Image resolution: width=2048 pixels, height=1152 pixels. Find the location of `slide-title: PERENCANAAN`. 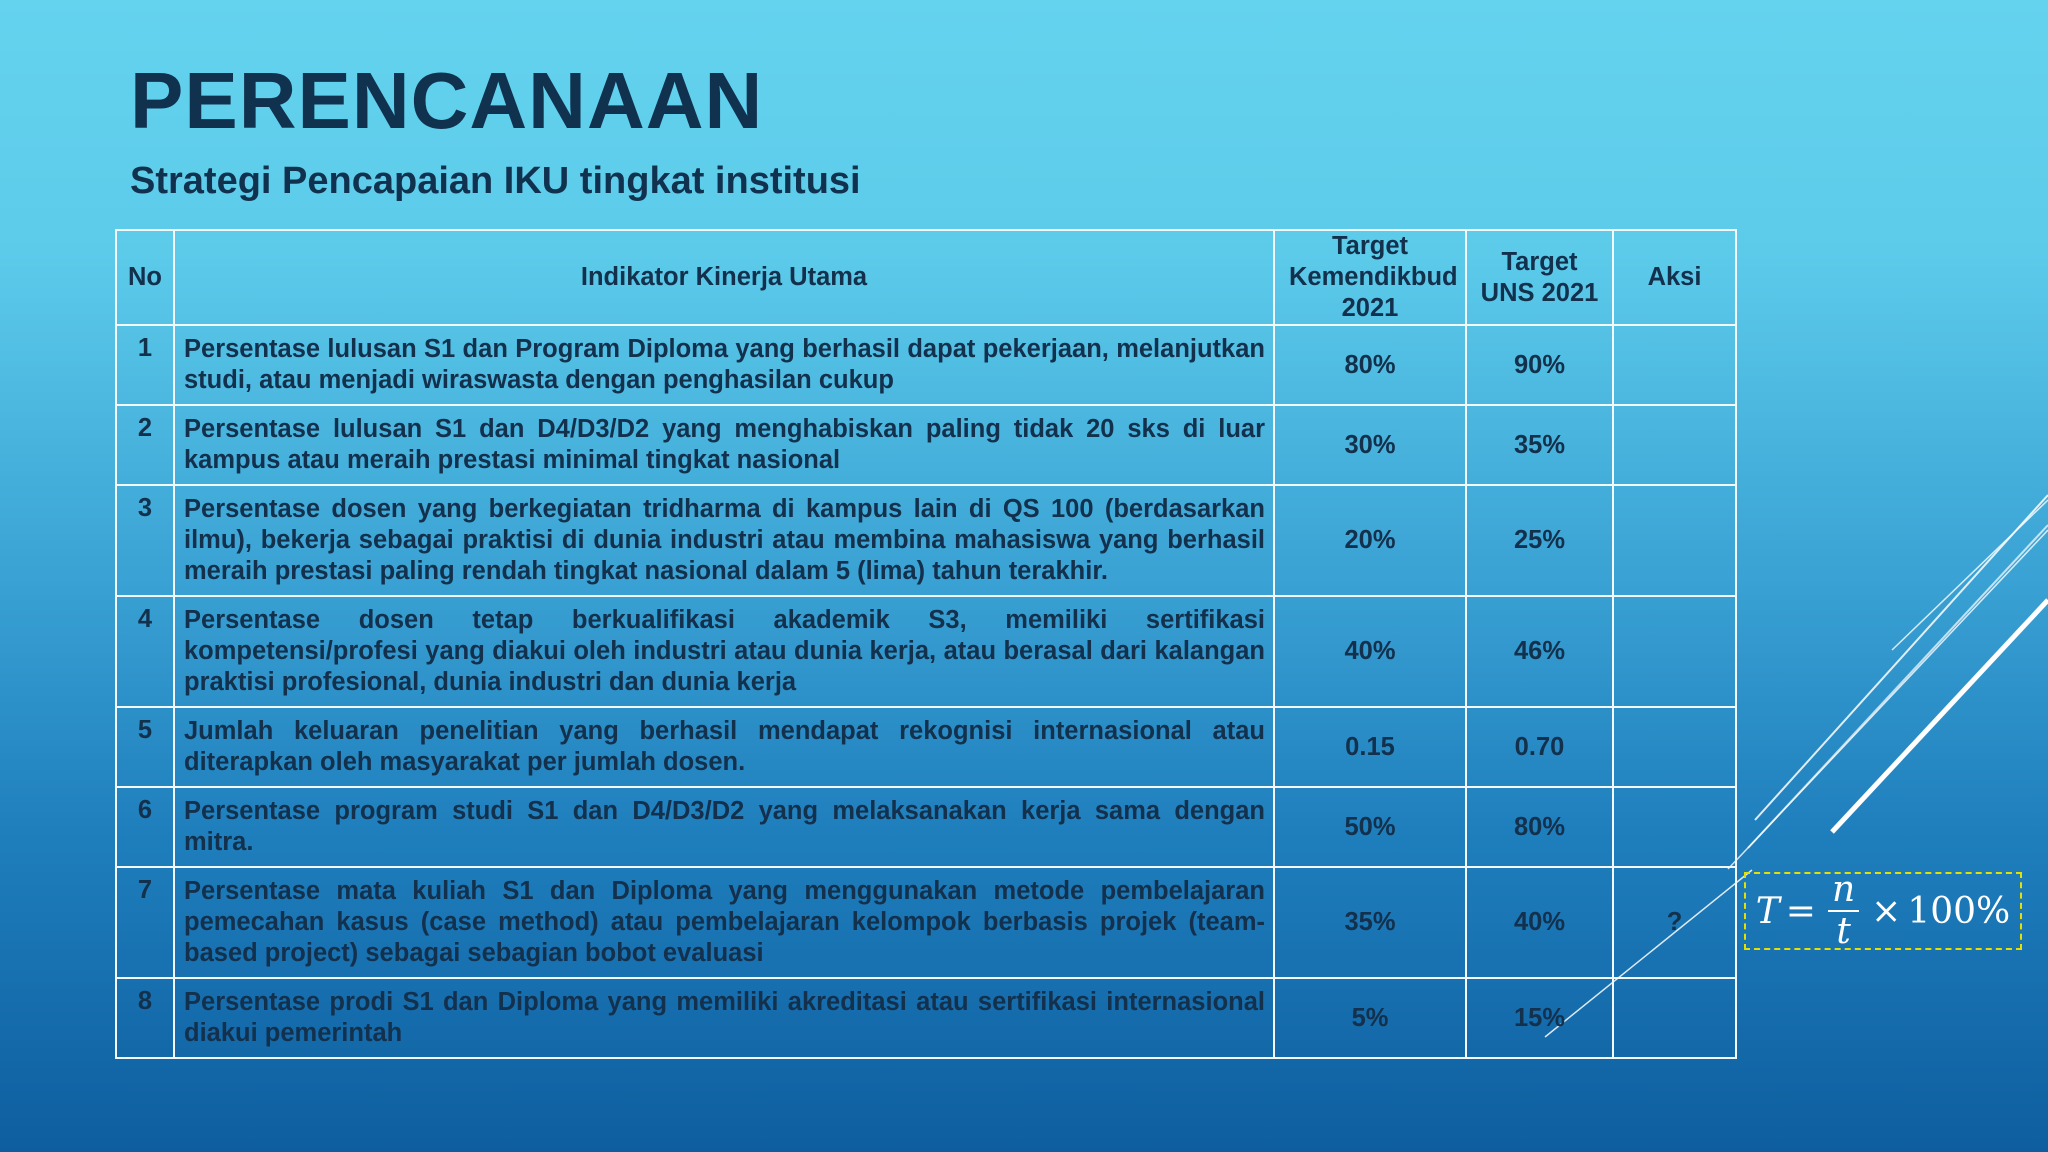

slide-title: PERENCANAAN is located at coordinates (447, 100).